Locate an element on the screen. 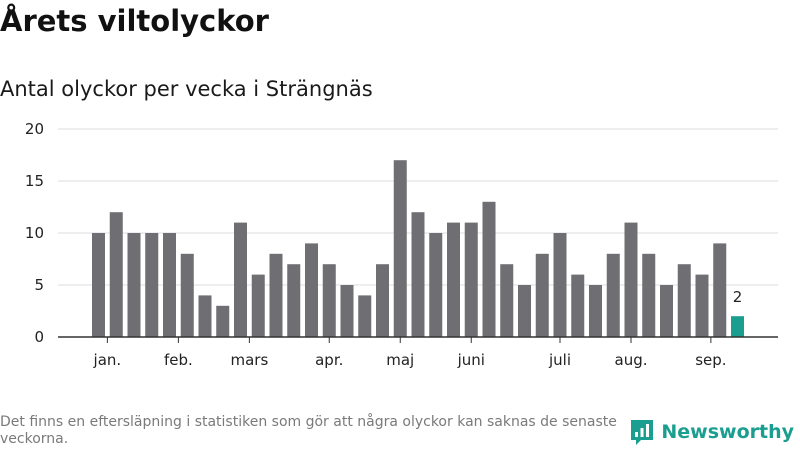 This screenshot has width=800, height=450. x-tick-label: apr. is located at coordinates (329, 360).